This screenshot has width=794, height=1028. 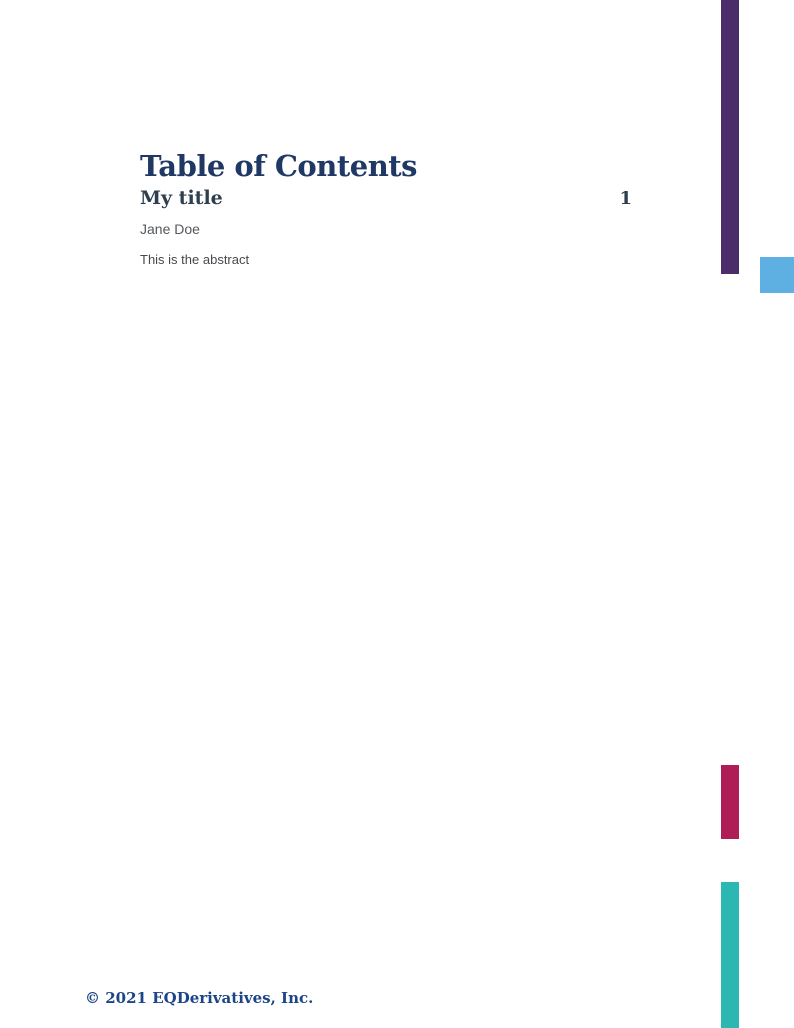 What do you see at coordinates (625, 198) in the screenshot?
I see `toc-entry-page-number: 1` at bounding box center [625, 198].